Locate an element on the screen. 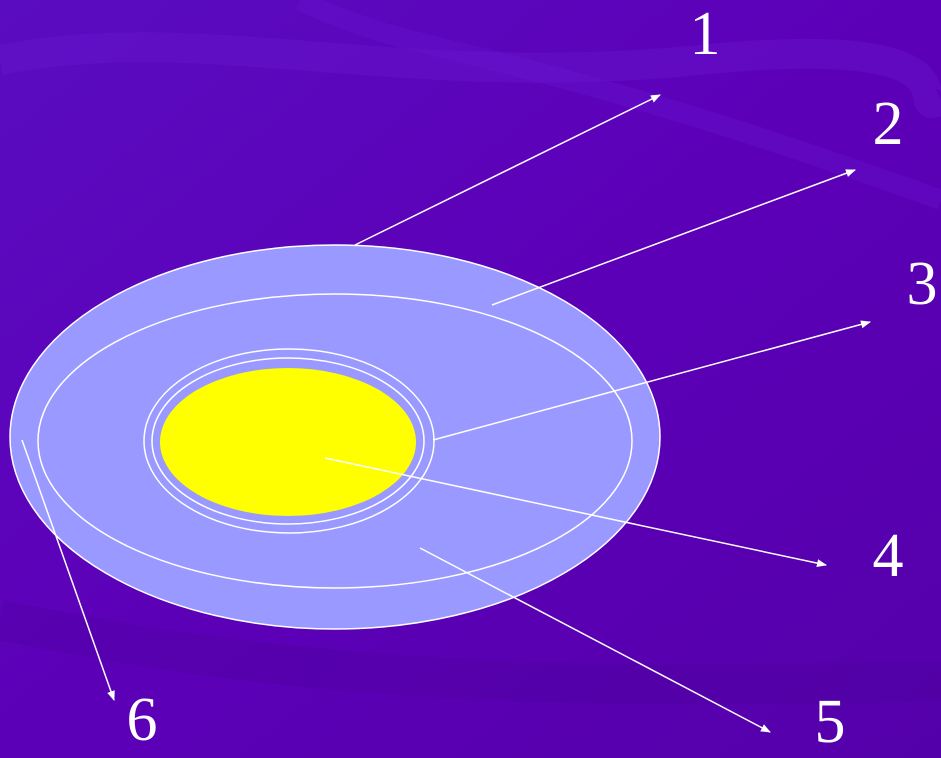 The height and width of the screenshot is (758, 941). callout-label: 3 is located at coordinates (922, 284).